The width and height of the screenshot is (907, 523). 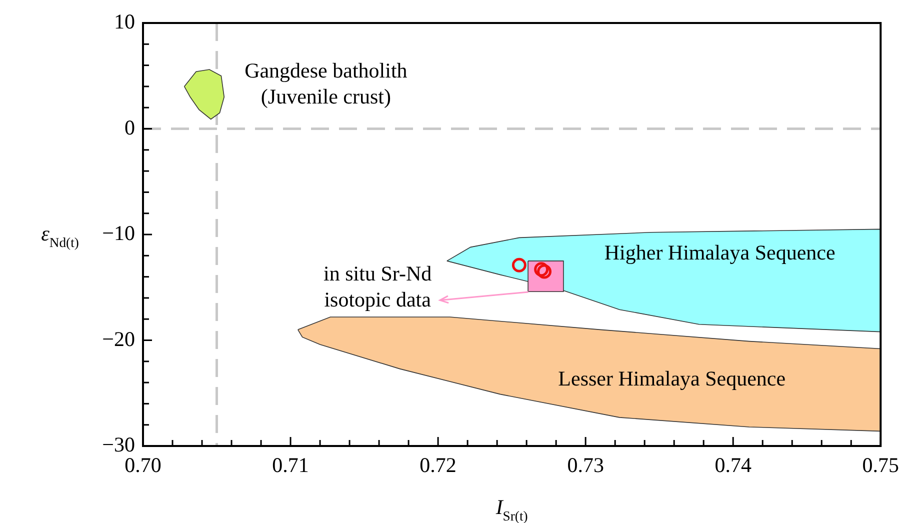 I want to click on annotation: in situ Sr-Nd isotopic data, so click(x=378, y=286).